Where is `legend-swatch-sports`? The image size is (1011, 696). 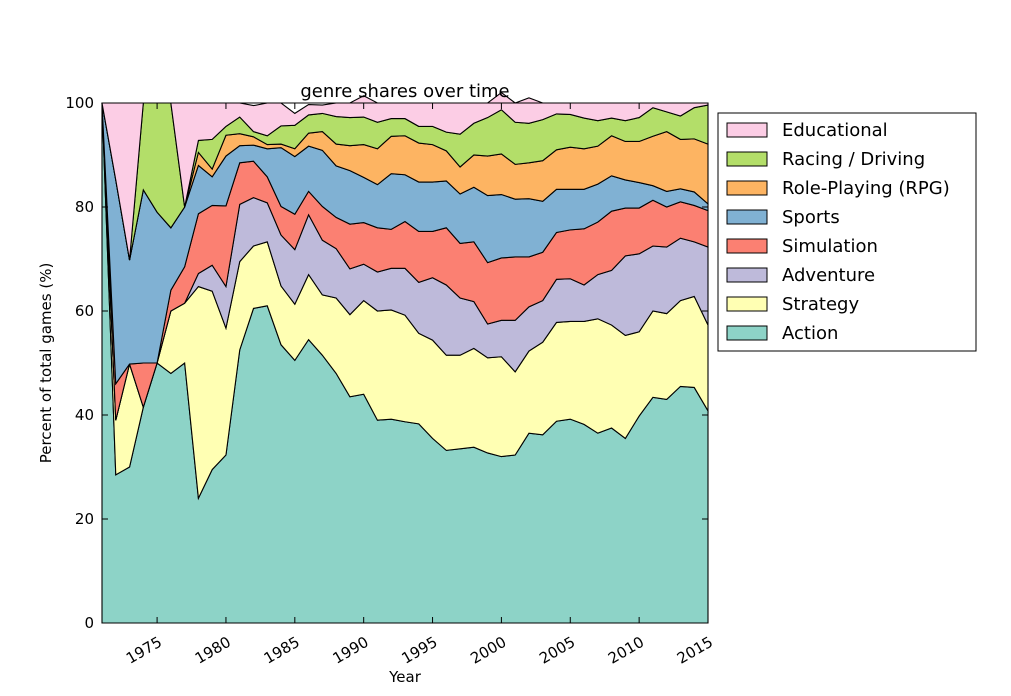
legend-swatch-sports is located at coordinates (747, 217).